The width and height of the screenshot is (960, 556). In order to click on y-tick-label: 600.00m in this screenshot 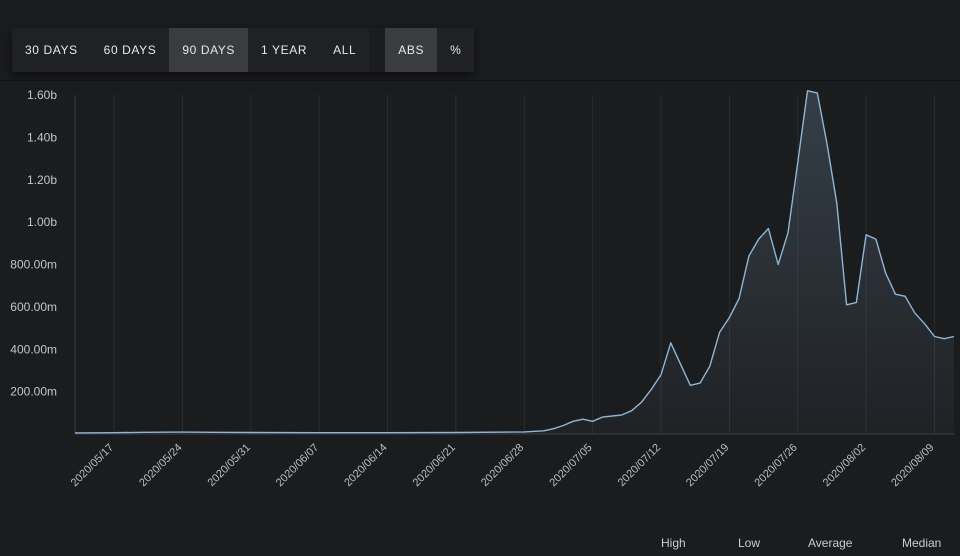, I will do `click(33, 307)`.